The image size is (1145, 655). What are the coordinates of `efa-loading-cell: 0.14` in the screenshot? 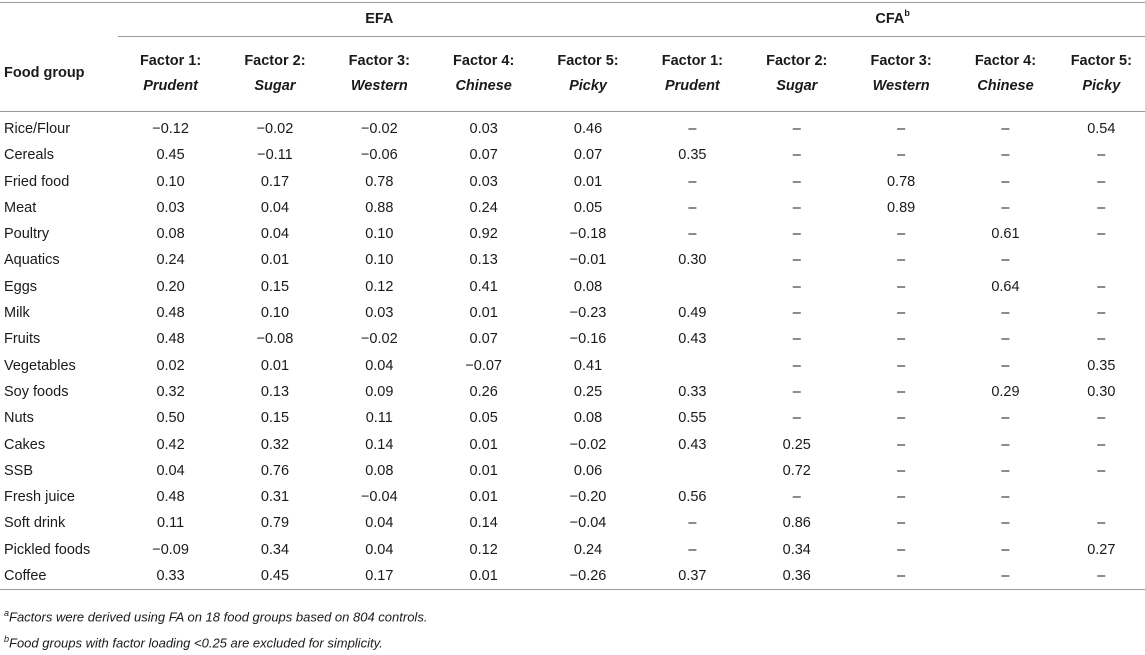 It's located at (483, 523).